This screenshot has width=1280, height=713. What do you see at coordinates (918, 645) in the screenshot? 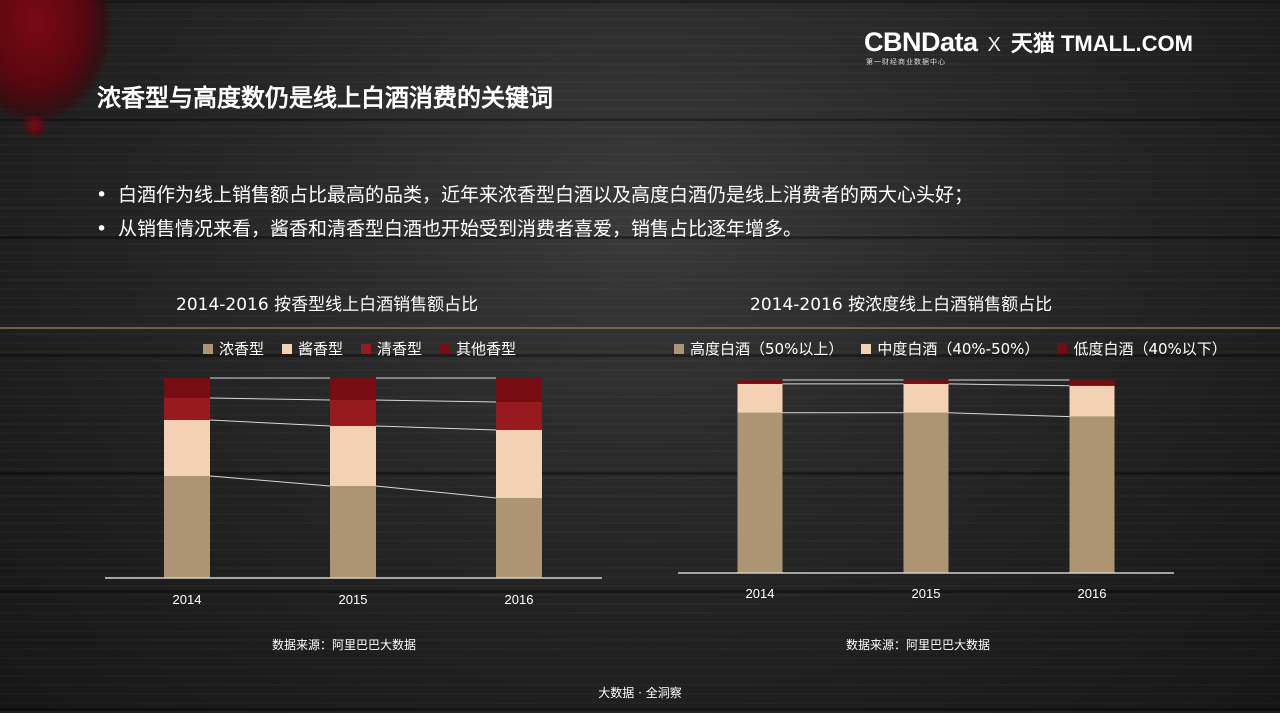
I see `source-note-strength: 数据来源：阿里巴巴大数据` at bounding box center [918, 645].